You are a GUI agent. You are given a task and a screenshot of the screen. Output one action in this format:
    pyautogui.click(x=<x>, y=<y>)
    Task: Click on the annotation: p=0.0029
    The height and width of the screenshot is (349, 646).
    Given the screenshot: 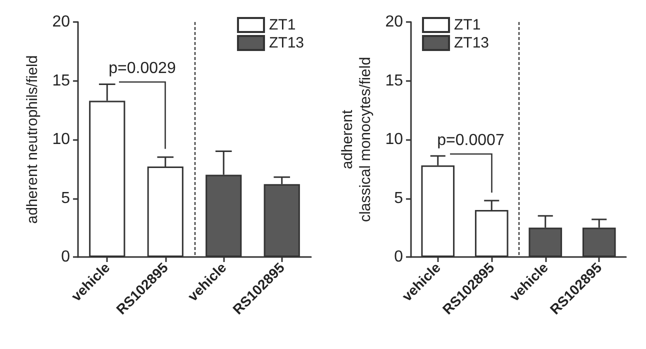 What is the action you would take?
    pyautogui.click(x=142, y=69)
    